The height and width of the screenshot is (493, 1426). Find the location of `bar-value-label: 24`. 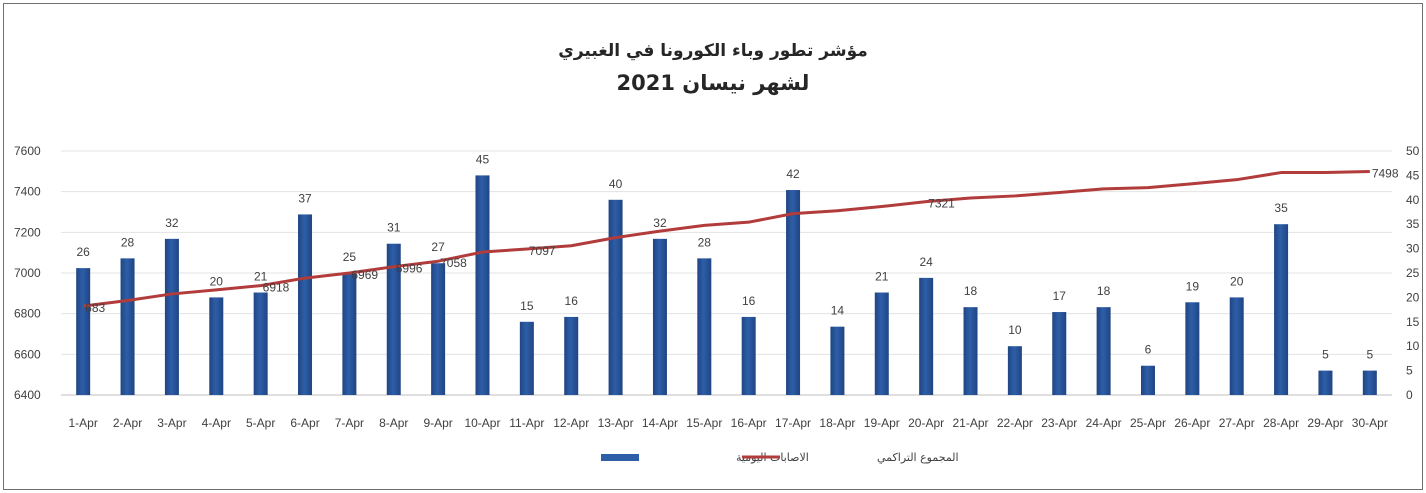

bar-value-label: 24 is located at coordinates (926, 262).